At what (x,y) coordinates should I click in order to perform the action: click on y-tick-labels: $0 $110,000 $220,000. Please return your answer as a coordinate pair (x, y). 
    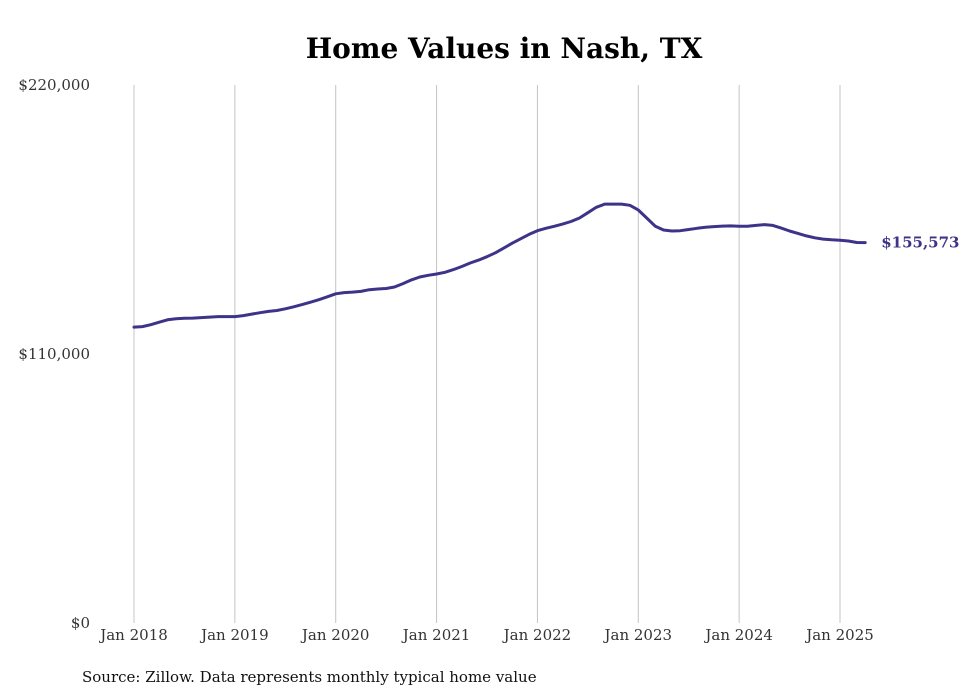
    Looking at the image, I should click on (54, 354).